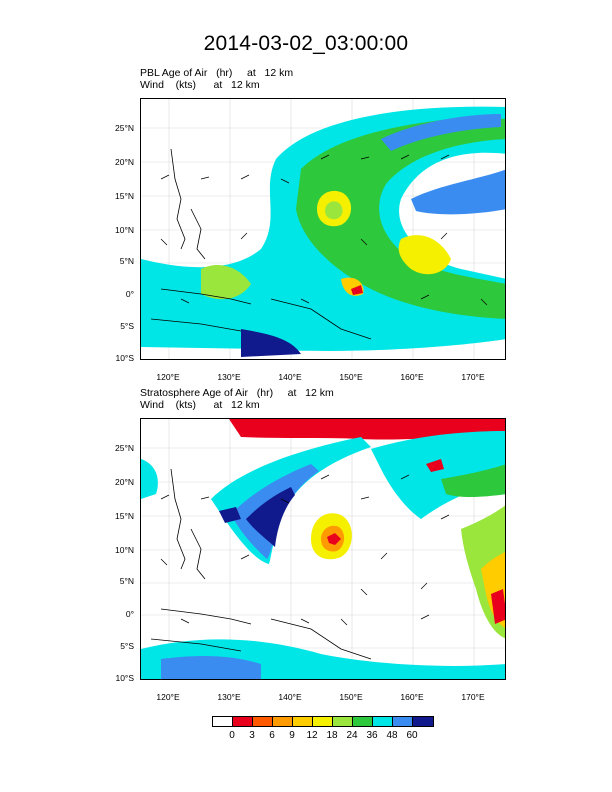 This screenshot has height=792, width=612. What do you see at coordinates (292, 735) in the screenshot?
I see `colorbar-label-9: 9` at bounding box center [292, 735].